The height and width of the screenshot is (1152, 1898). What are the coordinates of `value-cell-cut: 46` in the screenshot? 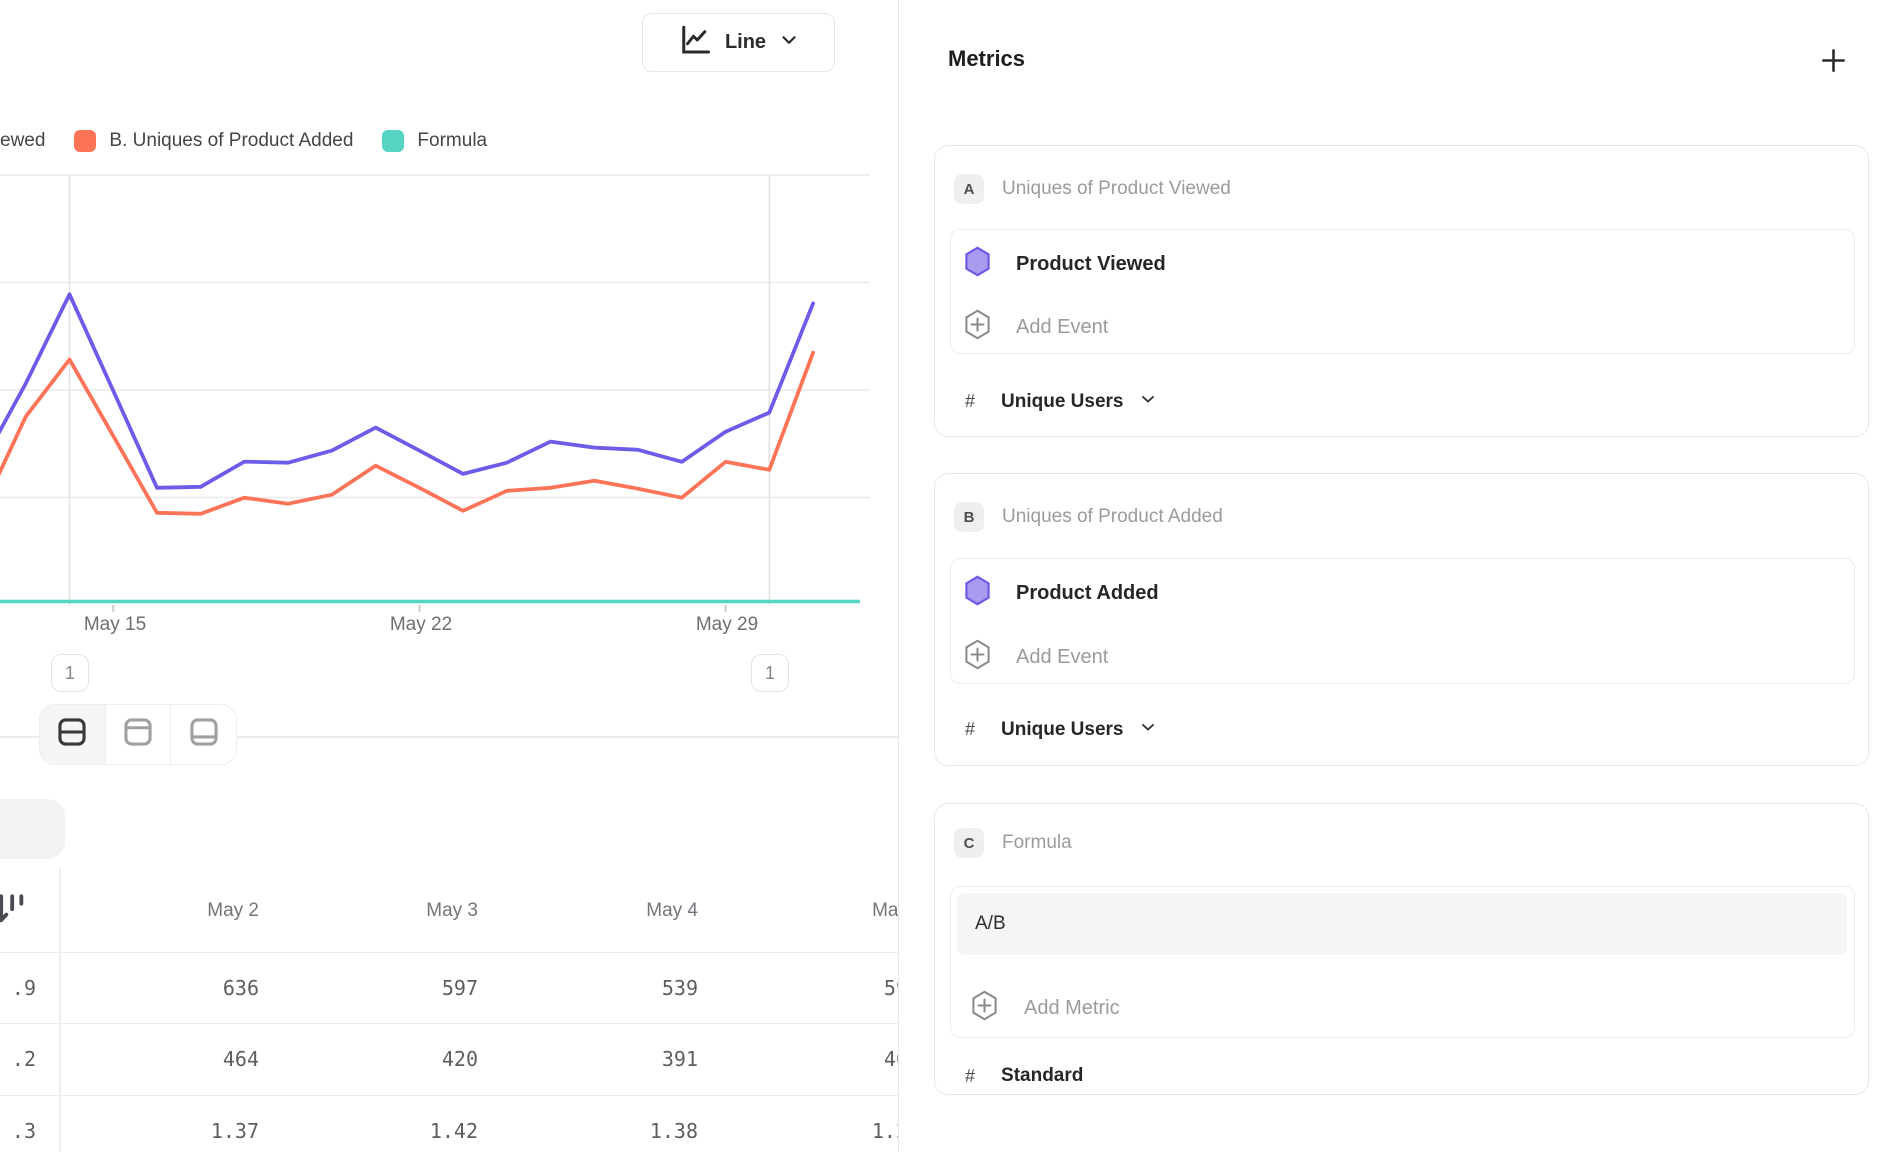 It's located at (890, 1059).